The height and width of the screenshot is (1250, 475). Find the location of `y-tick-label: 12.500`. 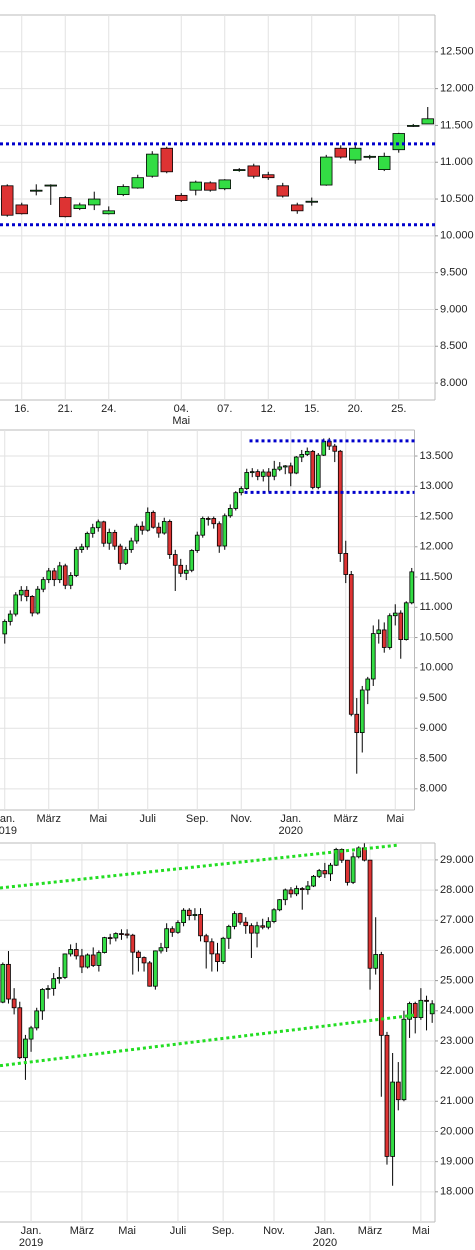

y-tick-label: 12.500 is located at coordinates (457, 52).